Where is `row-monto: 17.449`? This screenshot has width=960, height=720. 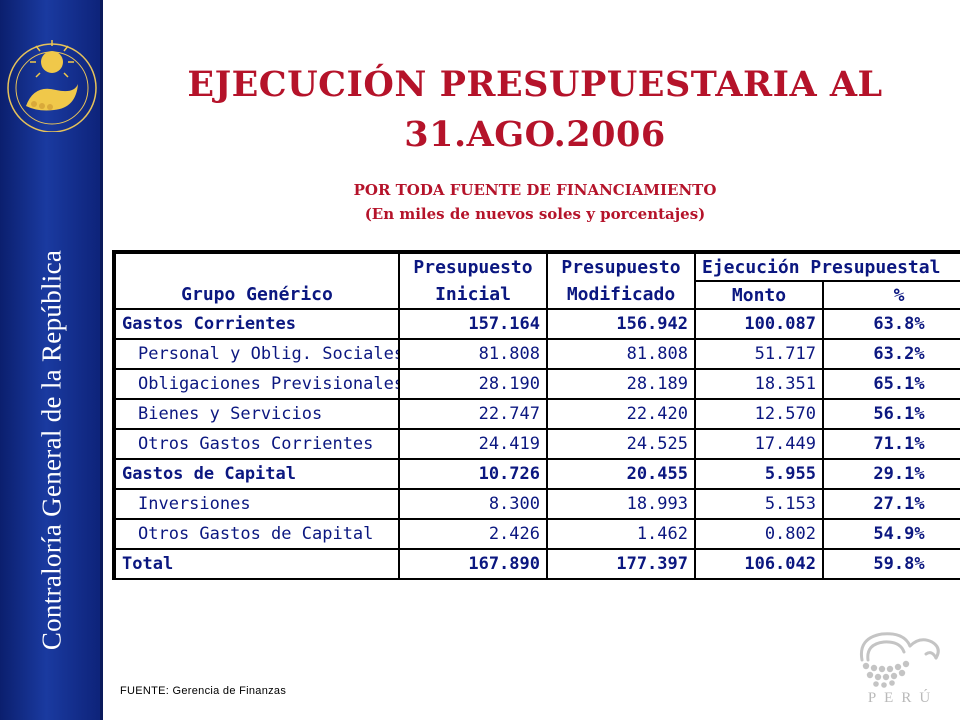
row-monto: 17.449 is located at coordinates (759, 444).